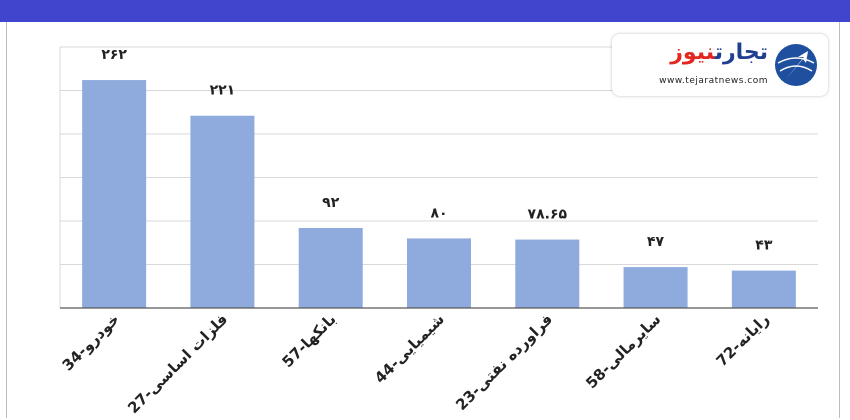 This screenshot has width=850, height=420. I want to click on x-tick-label: 23-فراورده نفتی, so click(504, 362).